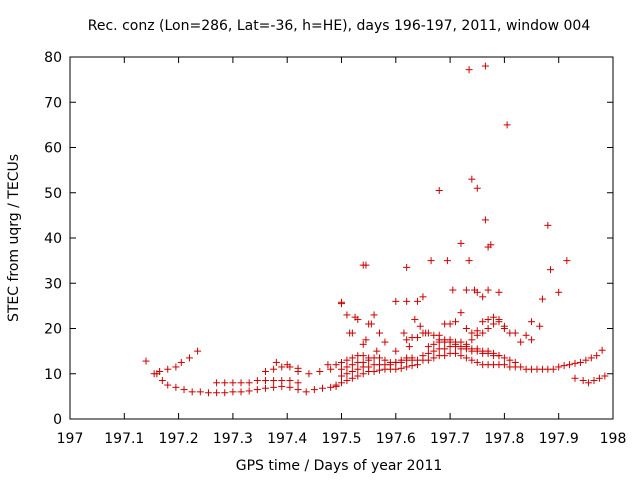 This screenshot has height=480, width=640. I want to click on x-tick-label: 197.8, so click(504, 439).